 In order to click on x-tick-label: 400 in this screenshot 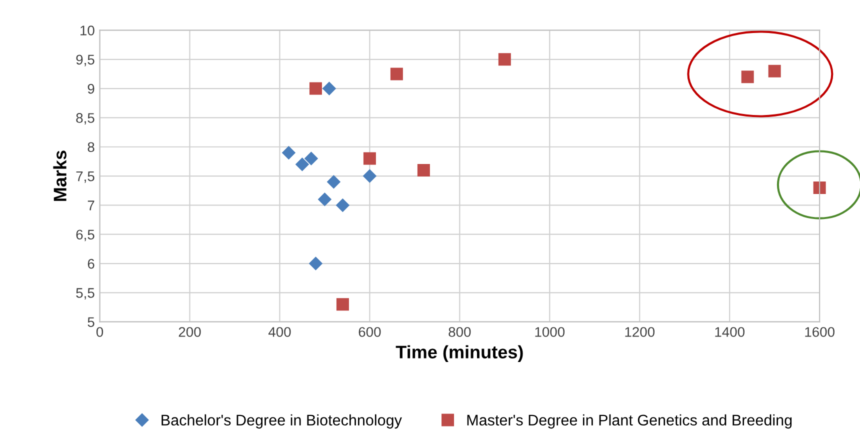, I will do `click(279, 332)`.